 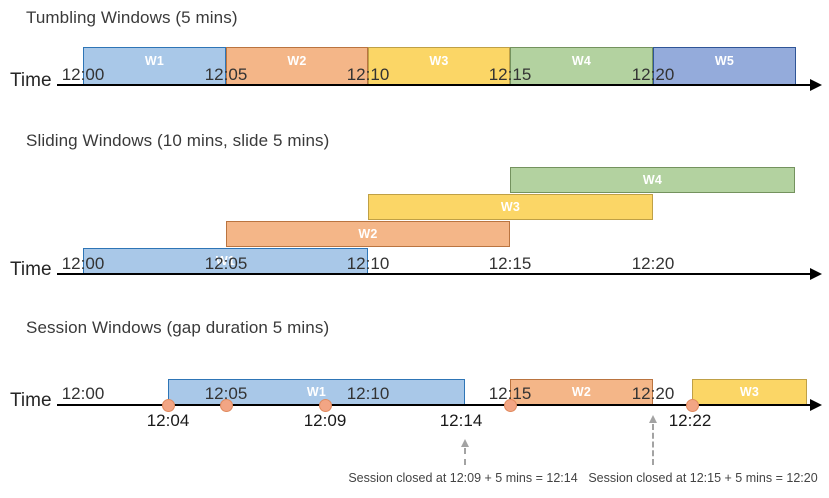 I want to click on session-window-w2: W2, so click(x=581, y=392).